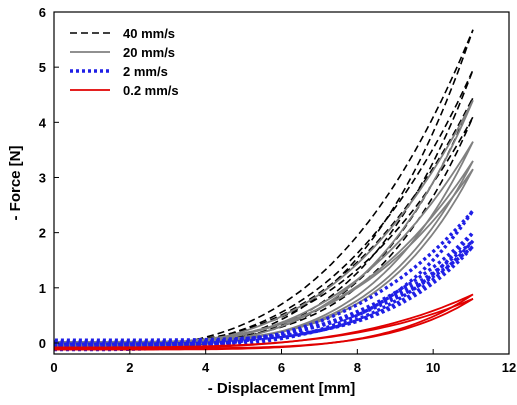  What do you see at coordinates (145, 71) in the screenshot?
I see `legend-label: 2 mm/s` at bounding box center [145, 71].